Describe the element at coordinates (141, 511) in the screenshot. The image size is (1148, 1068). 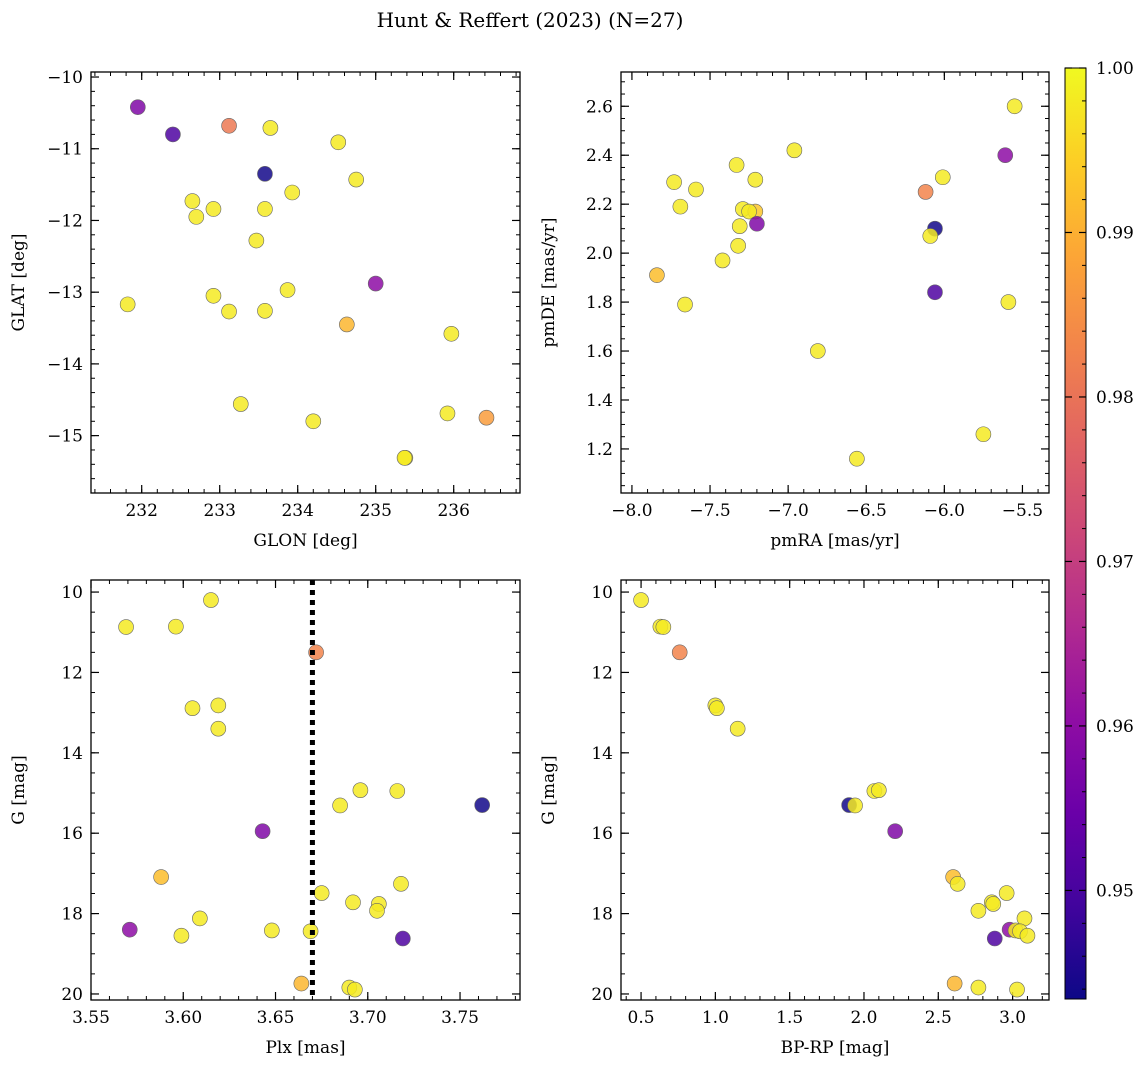
I see `x-tick-label: 232` at that location.